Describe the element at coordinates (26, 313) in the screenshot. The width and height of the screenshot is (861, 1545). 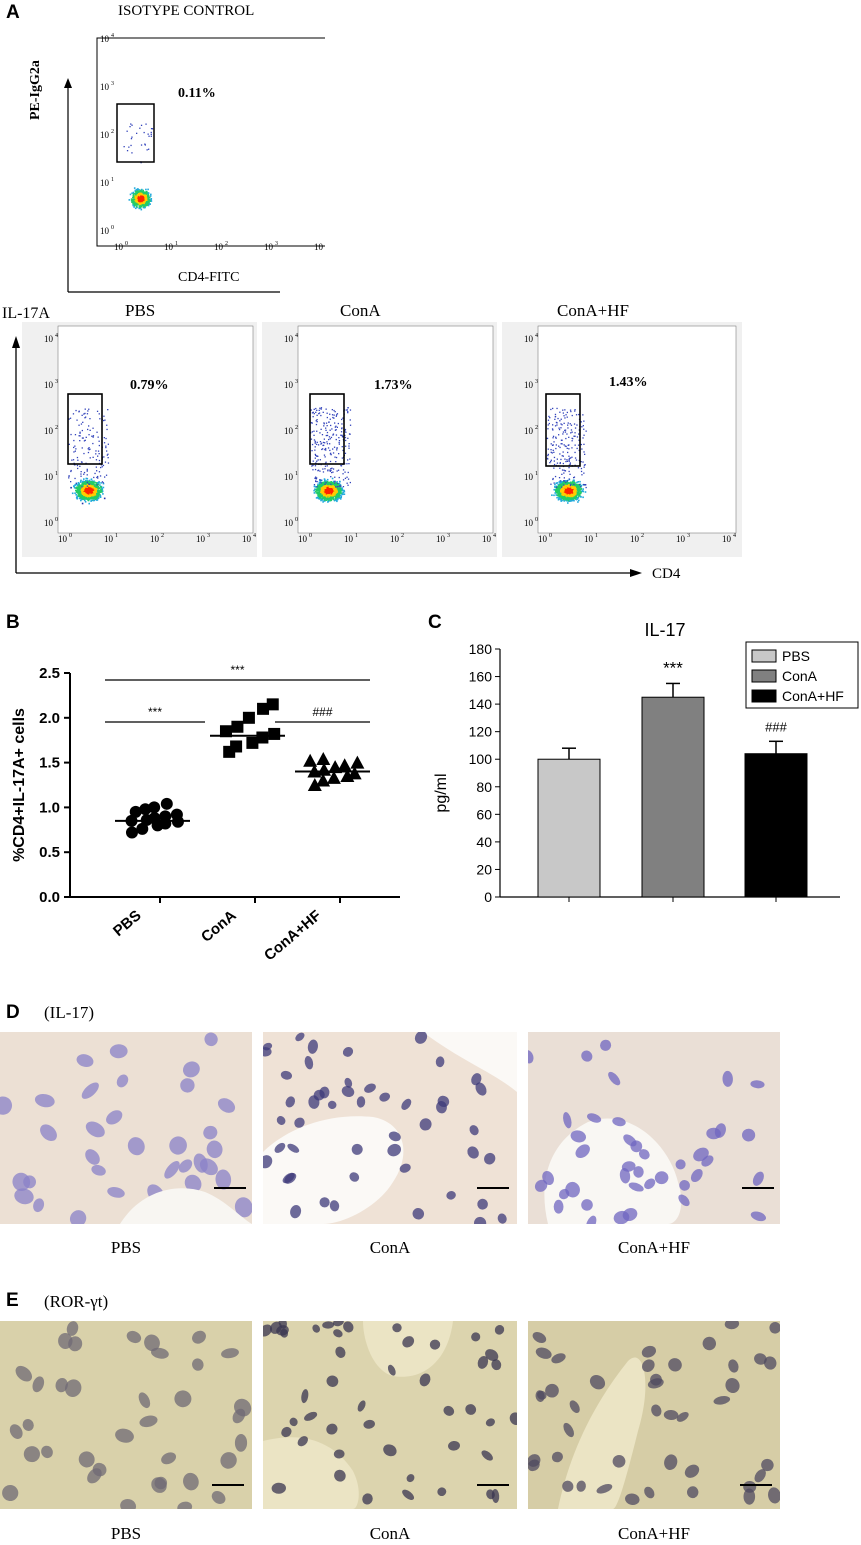
I see `row-y-label: IL-17A` at that location.